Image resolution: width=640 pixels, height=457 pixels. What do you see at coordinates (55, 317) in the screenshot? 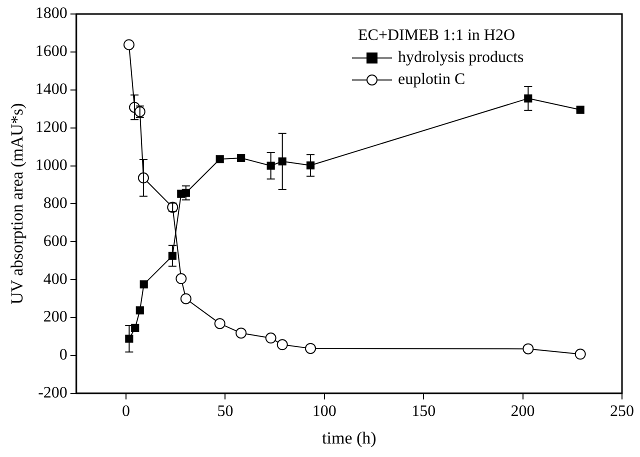
I see `y-tick-label: 200` at bounding box center [55, 317].